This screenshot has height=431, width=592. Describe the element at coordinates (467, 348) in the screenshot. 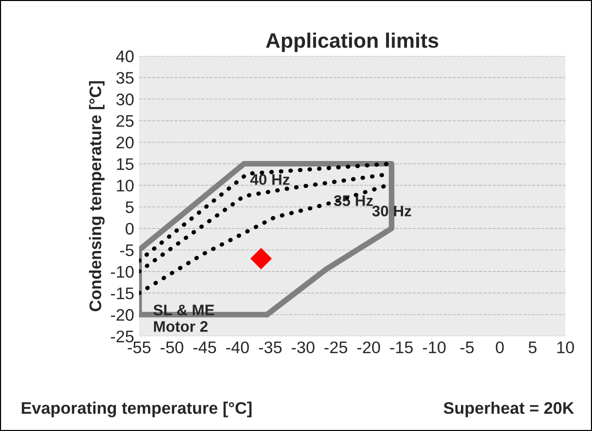

I see `x-tick-label: -5` at that location.